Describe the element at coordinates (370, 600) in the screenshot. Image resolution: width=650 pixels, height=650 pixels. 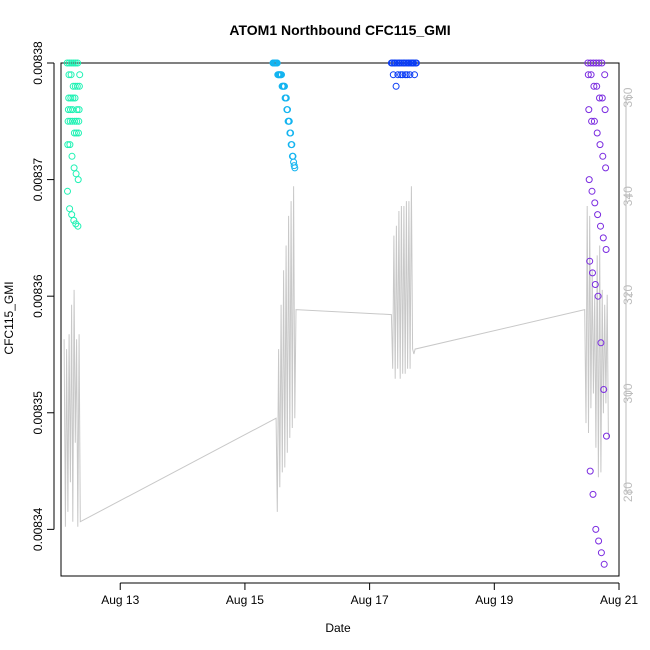
I see `x-tick-label: Aug 17` at that location.